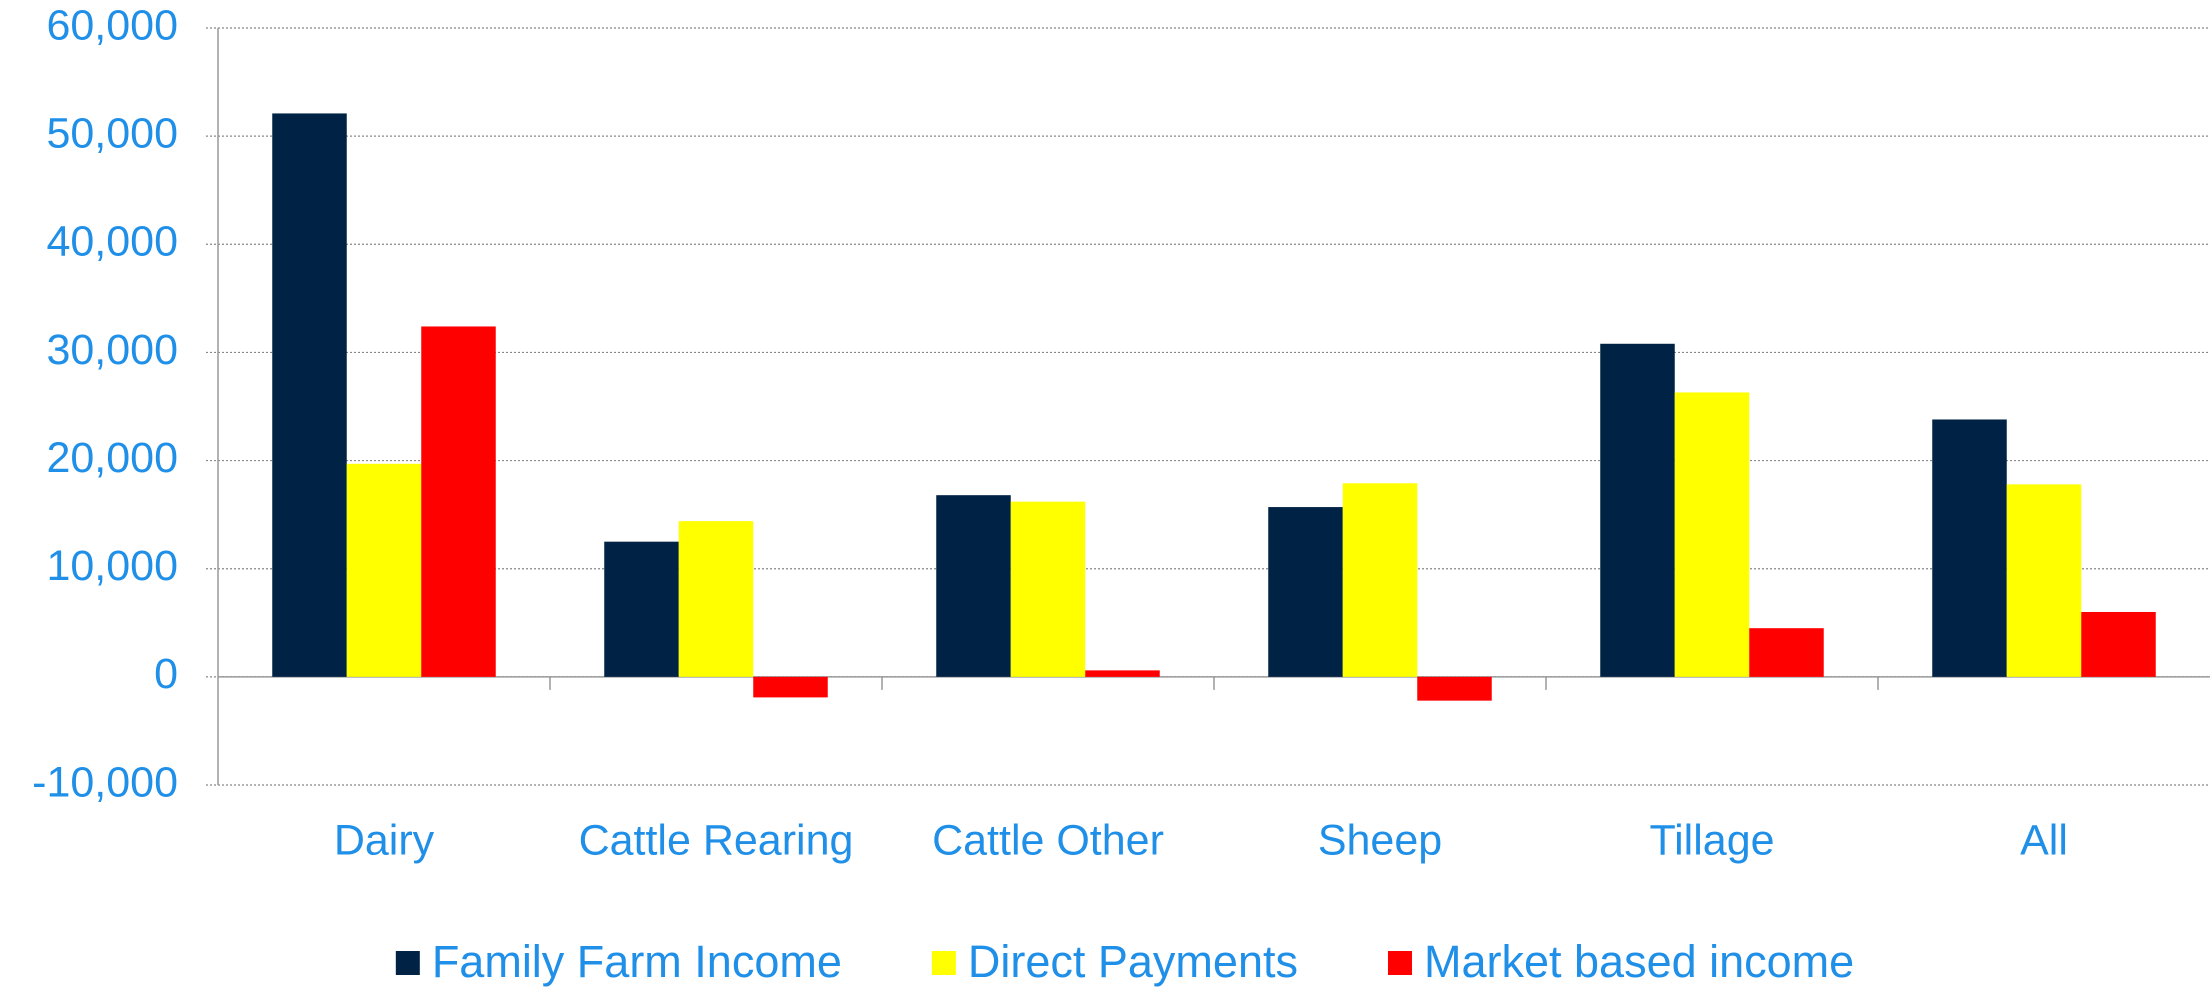 This screenshot has width=2210, height=988. What do you see at coordinates (112, 350) in the screenshot?
I see `y-tick-label: 30,000` at bounding box center [112, 350].